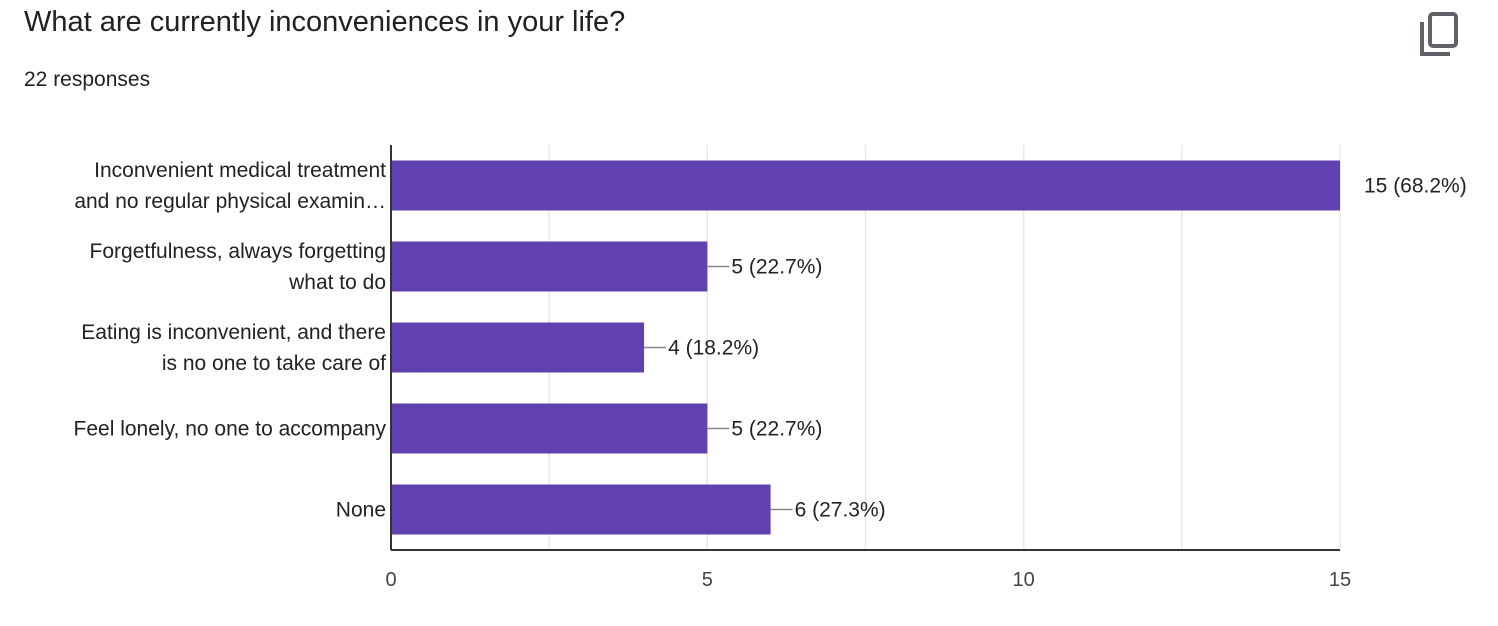  What do you see at coordinates (707, 580) in the screenshot?
I see `x-tick-label: 5` at bounding box center [707, 580].